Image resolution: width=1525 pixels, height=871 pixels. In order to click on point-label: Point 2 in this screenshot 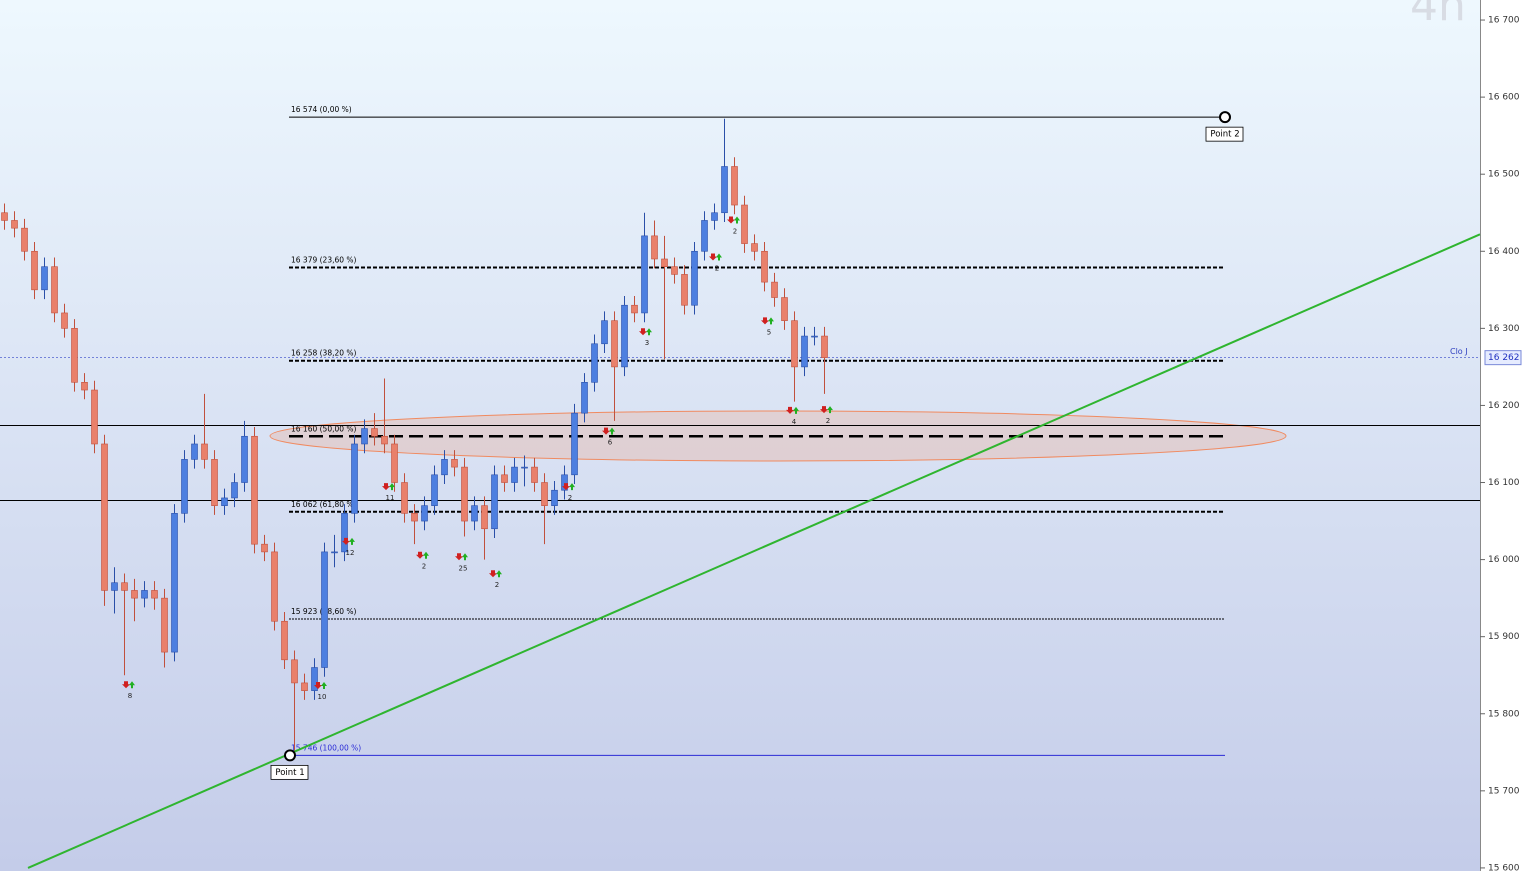, I will do `click(1224, 135)`.